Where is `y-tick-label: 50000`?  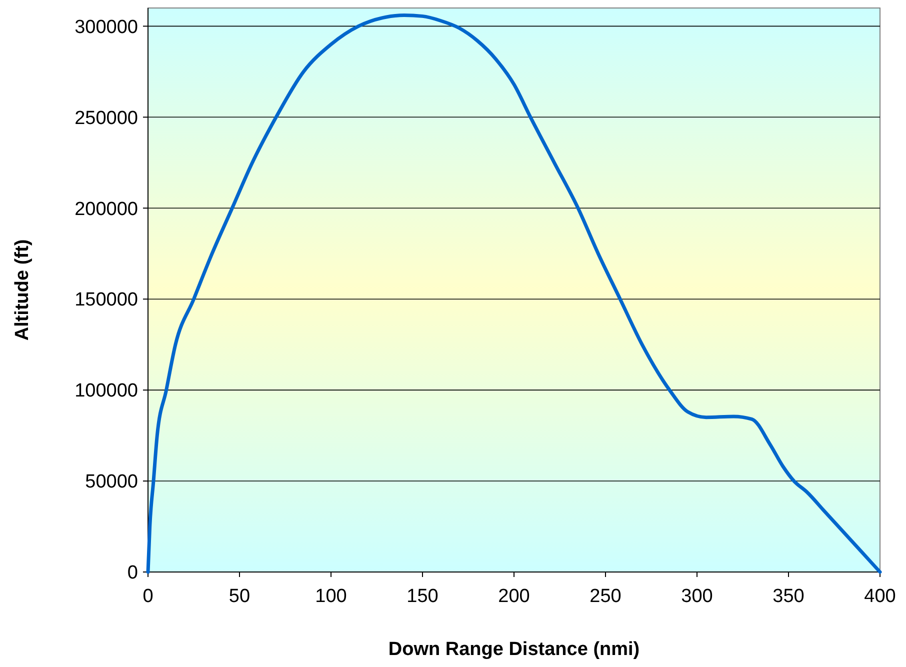 y-tick-label: 50000 is located at coordinates (111, 482).